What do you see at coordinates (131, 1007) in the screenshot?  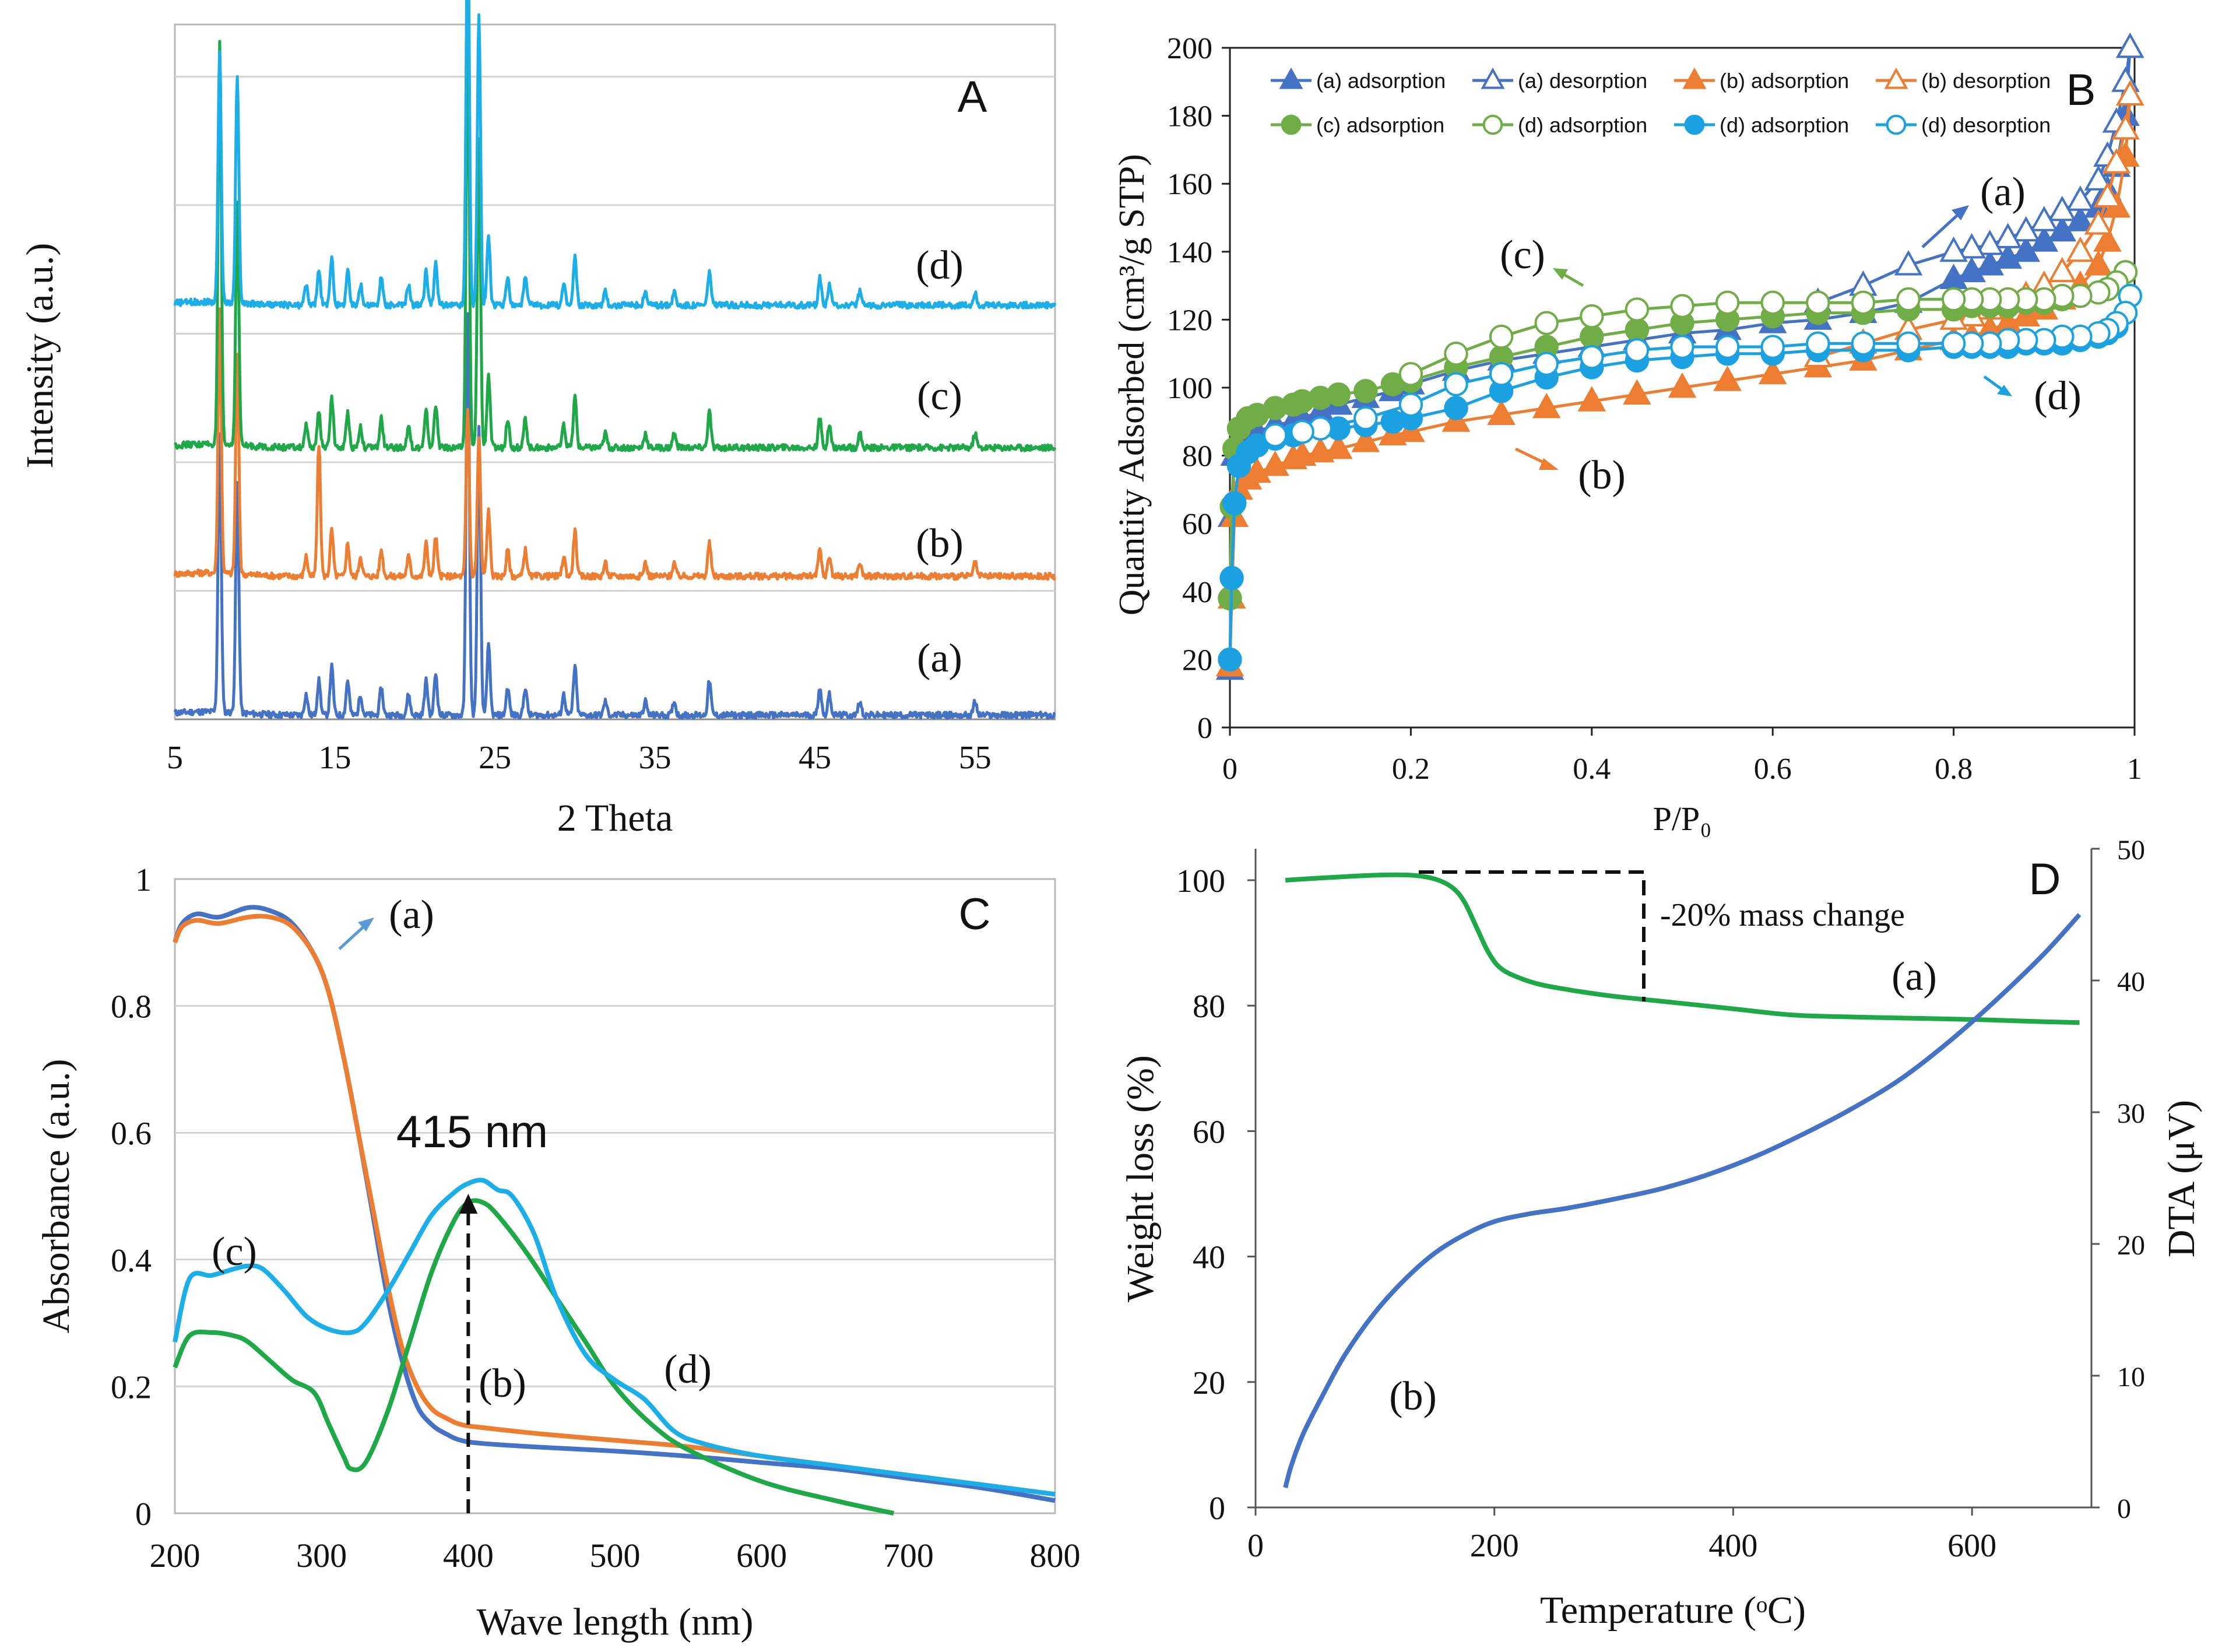 I see `panel-c-y-tick-label: 0.8` at bounding box center [131, 1007].